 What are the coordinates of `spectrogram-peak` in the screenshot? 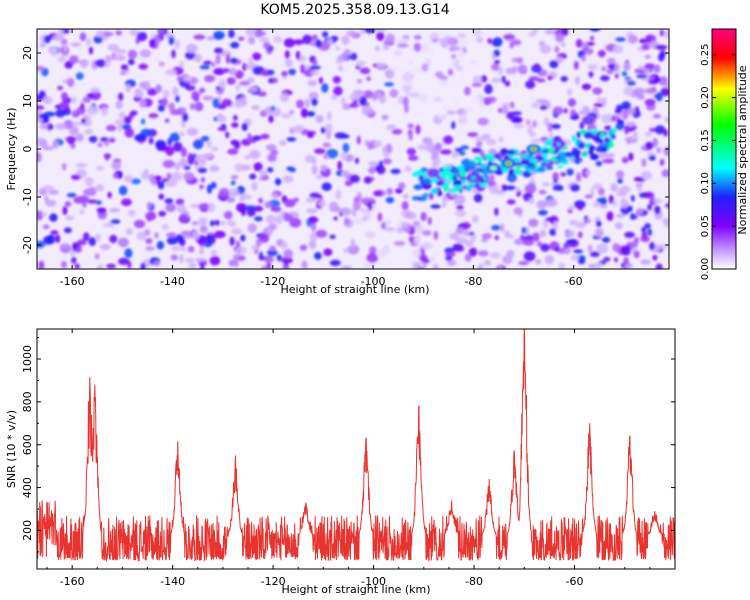 It's located at (493, 168).